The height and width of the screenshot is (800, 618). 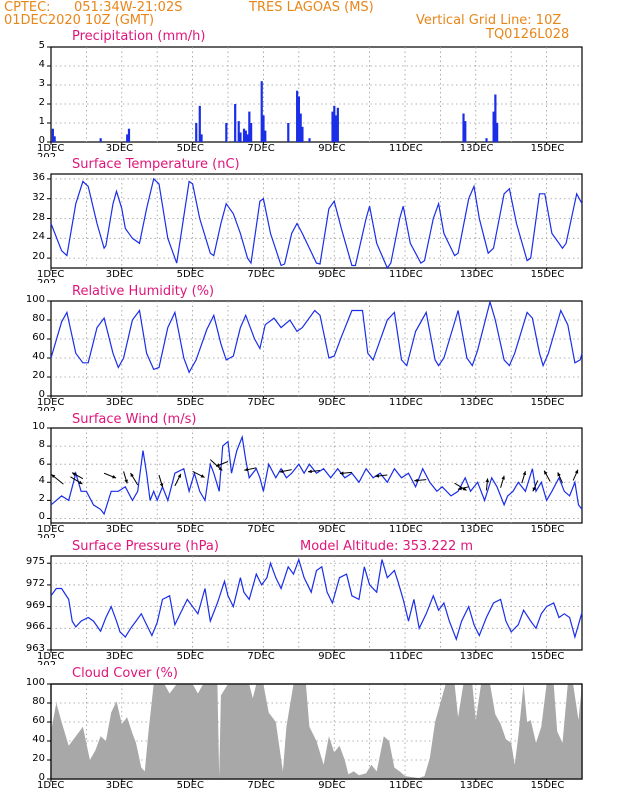 I want to click on wind-ytick-label: 10, so click(x=38, y=426).